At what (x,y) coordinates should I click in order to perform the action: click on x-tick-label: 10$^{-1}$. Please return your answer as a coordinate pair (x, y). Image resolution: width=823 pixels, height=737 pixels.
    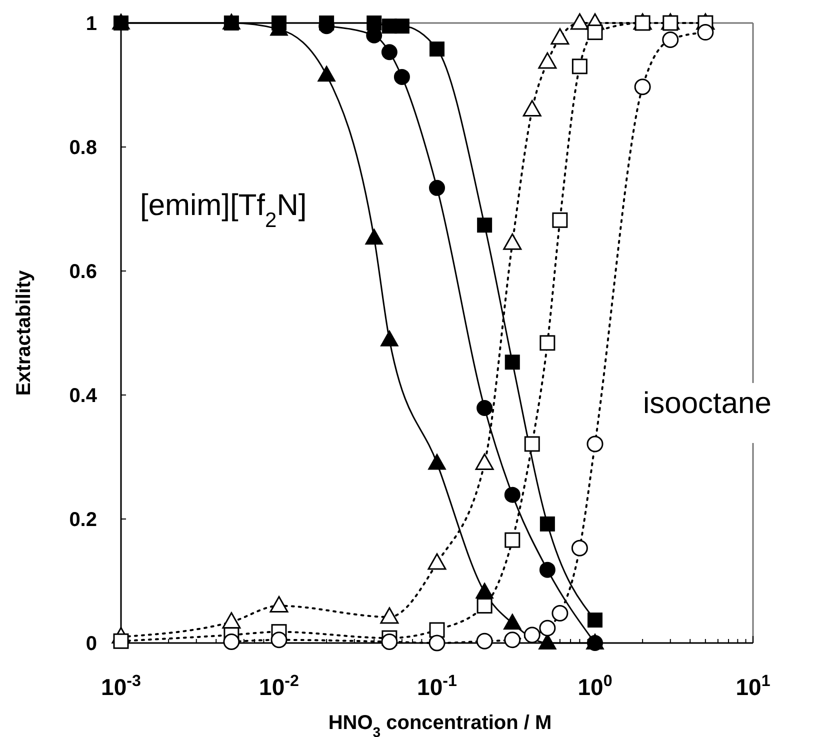
    Looking at the image, I should click on (437, 686).